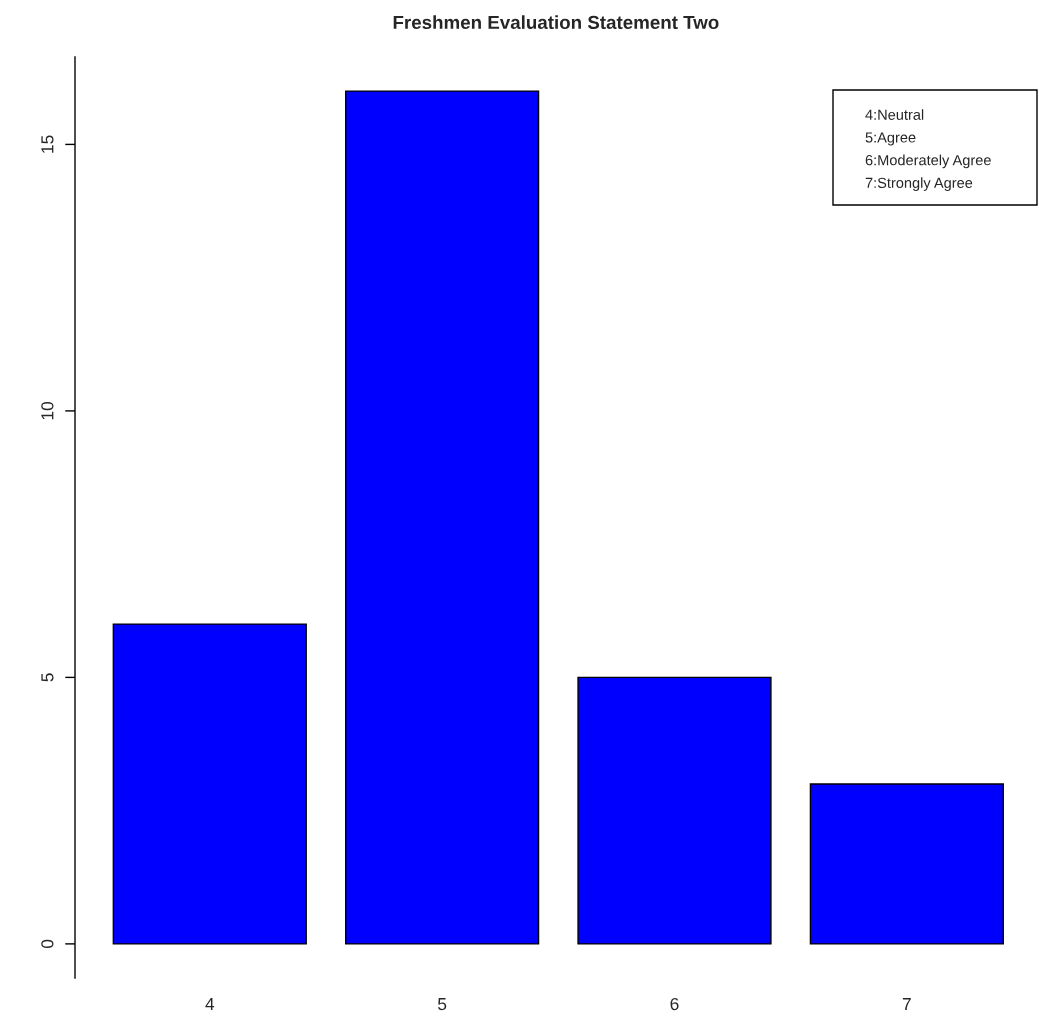 The height and width of the screenshot is (1023, 1039). I want to click on chart-title: Freshmen Evaluation Statement Two, so click(556, 22).